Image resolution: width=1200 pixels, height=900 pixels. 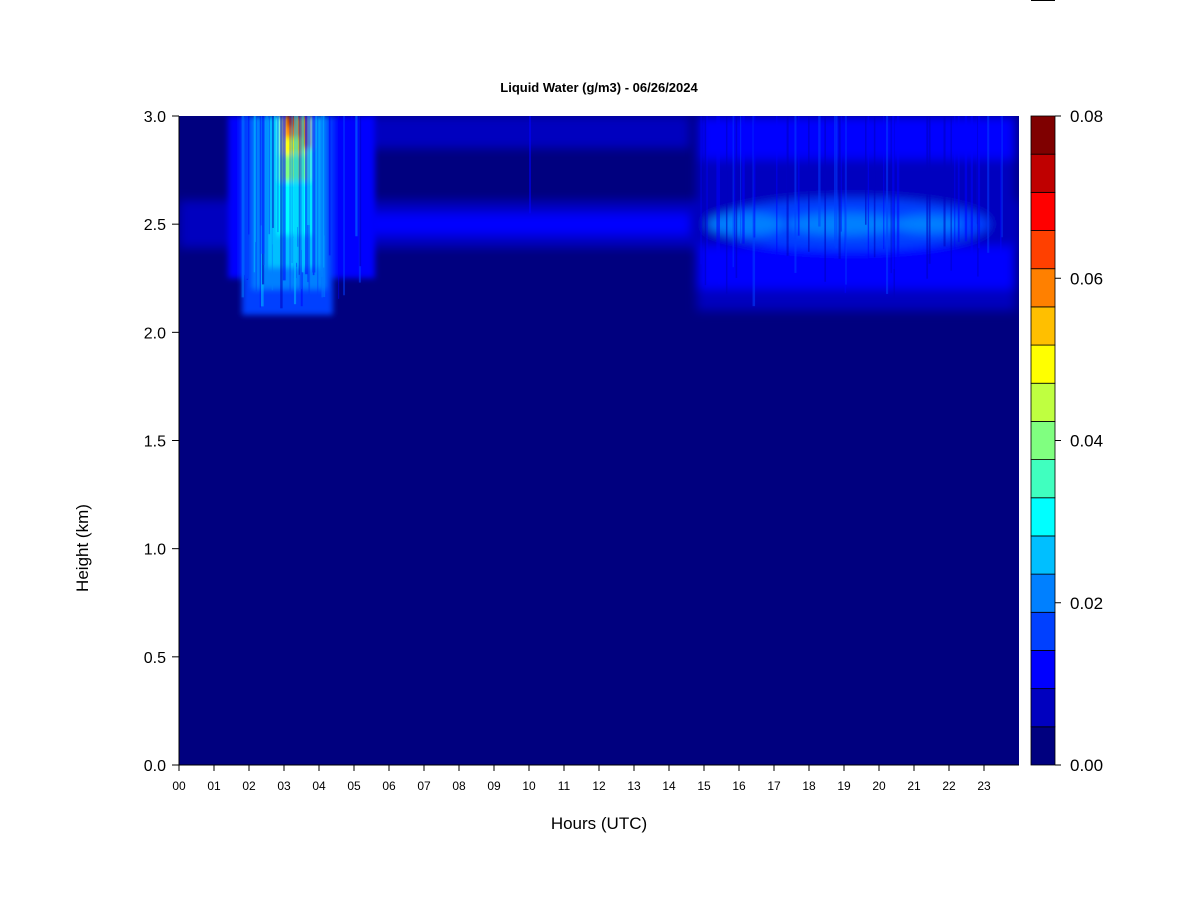 I want to click on x-tick-label: 18, so click(x=809, y=786).